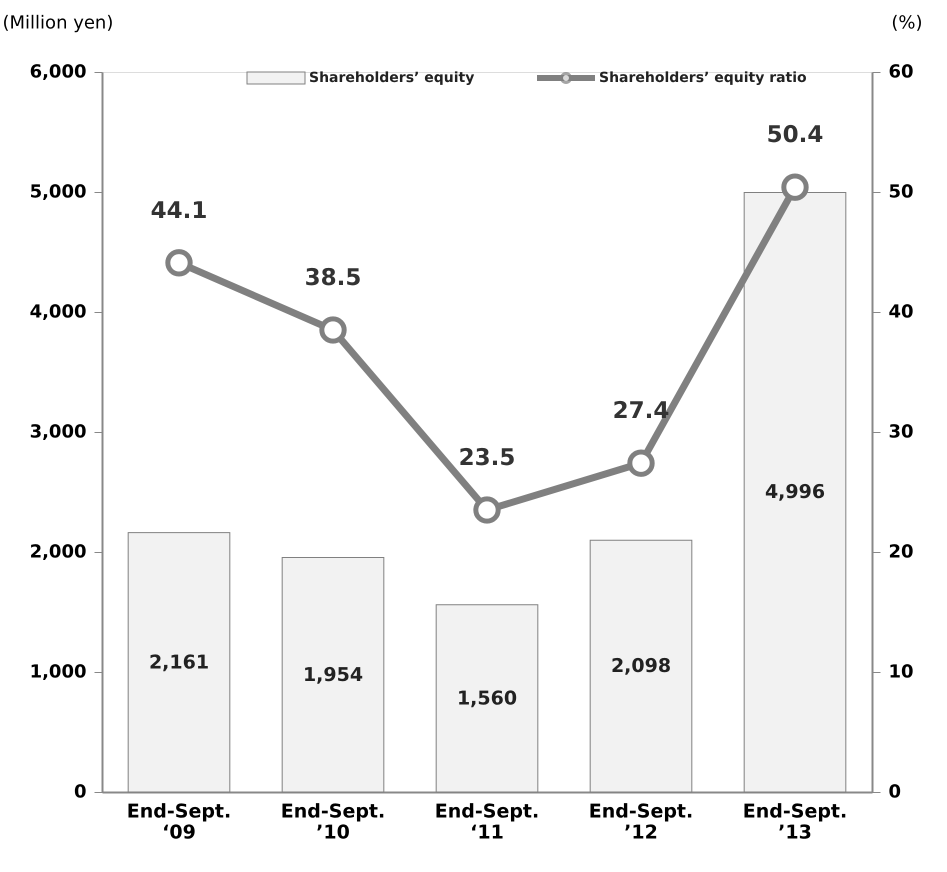  What do you see at coordinates (58, 192) in the screenshot?
I see `y-tick-label: 5,000` at bounding box center [58, 192].